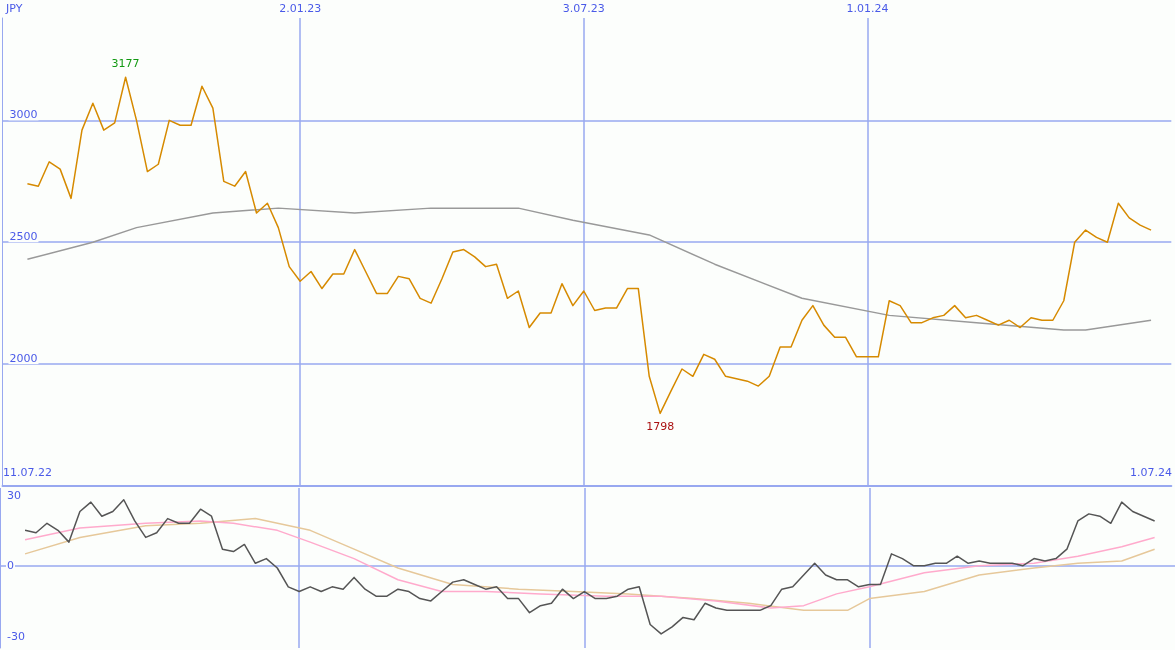 The width and height of the screenshot is (1175, 650). Describe the element at coordinates (14, 495) in the screenshot. I see `y-tick-label: 30` at that location.